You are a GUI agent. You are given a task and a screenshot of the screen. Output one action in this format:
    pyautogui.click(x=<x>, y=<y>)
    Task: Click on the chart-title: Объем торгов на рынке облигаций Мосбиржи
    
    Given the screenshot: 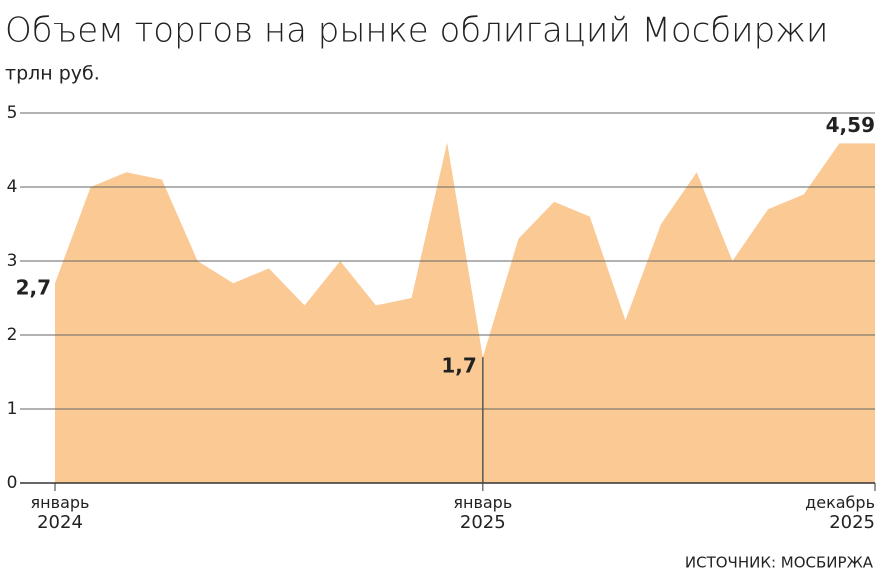 What is the action you would take?
    pyautogui.click(x=416, y=31)
    